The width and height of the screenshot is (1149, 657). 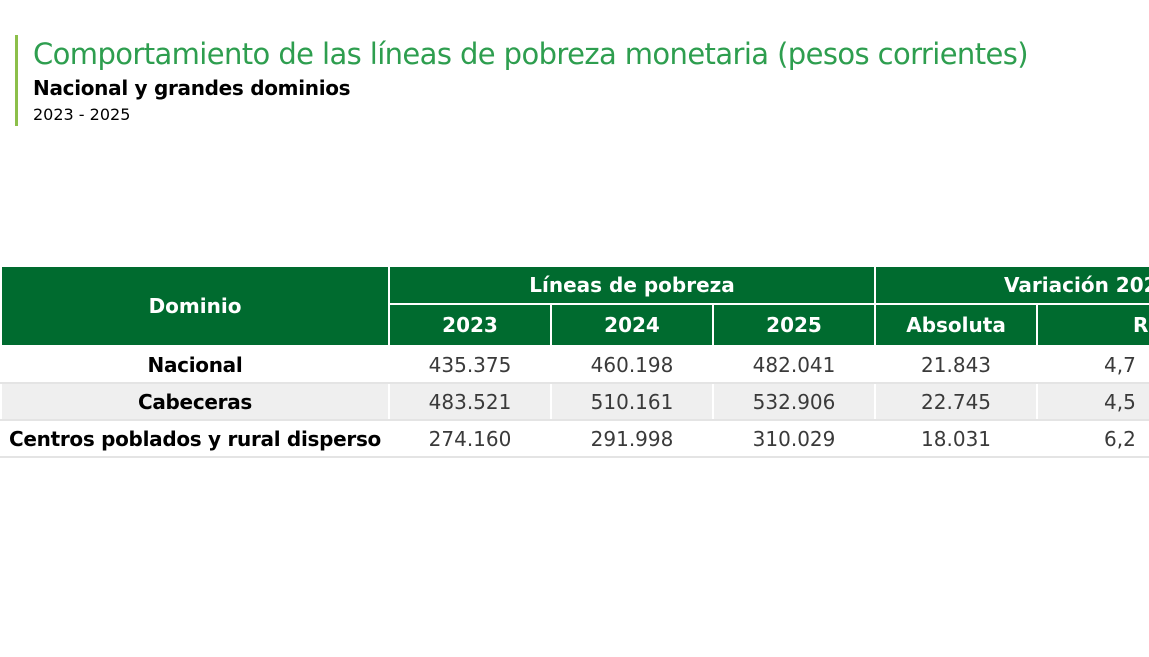 I want to click on header-dominio: Dominio, so click(x=195, y=306).